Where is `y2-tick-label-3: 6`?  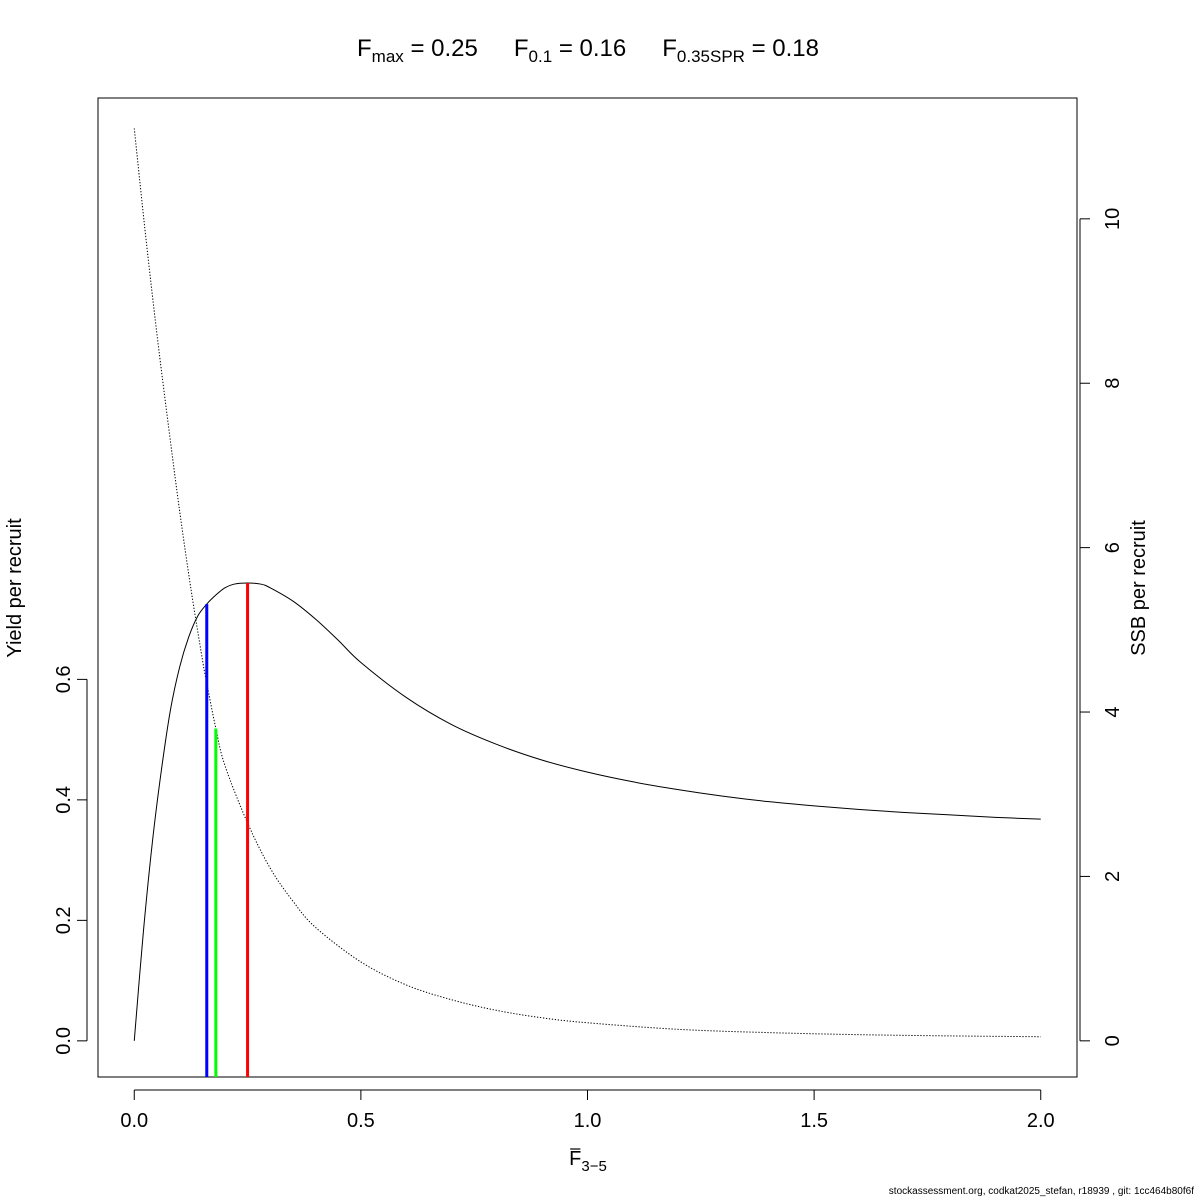 y2-tick-label-3: 6 is located at coordinates (1113, 547).